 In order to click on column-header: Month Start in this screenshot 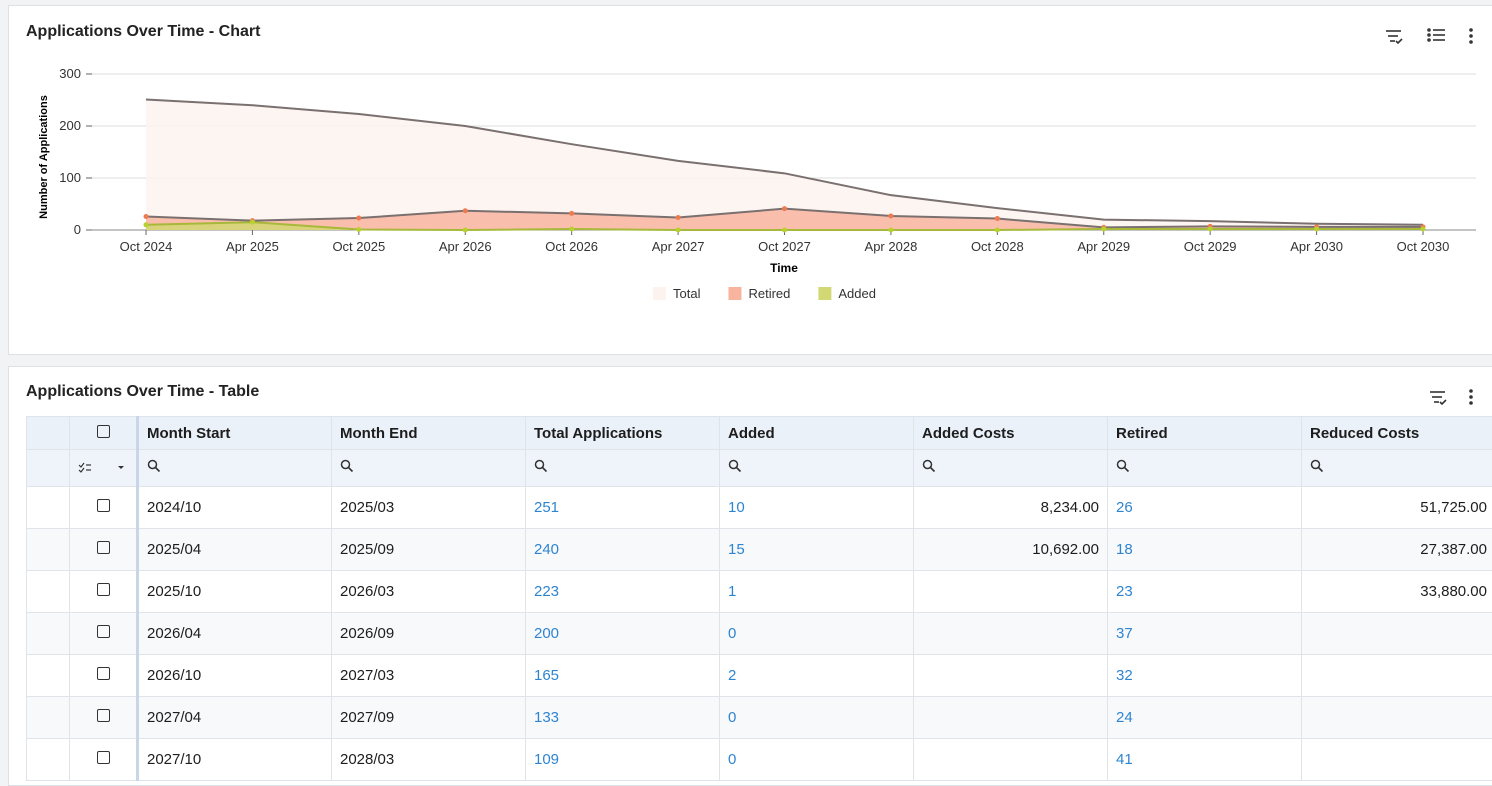, I will do `click(235, 433)`.